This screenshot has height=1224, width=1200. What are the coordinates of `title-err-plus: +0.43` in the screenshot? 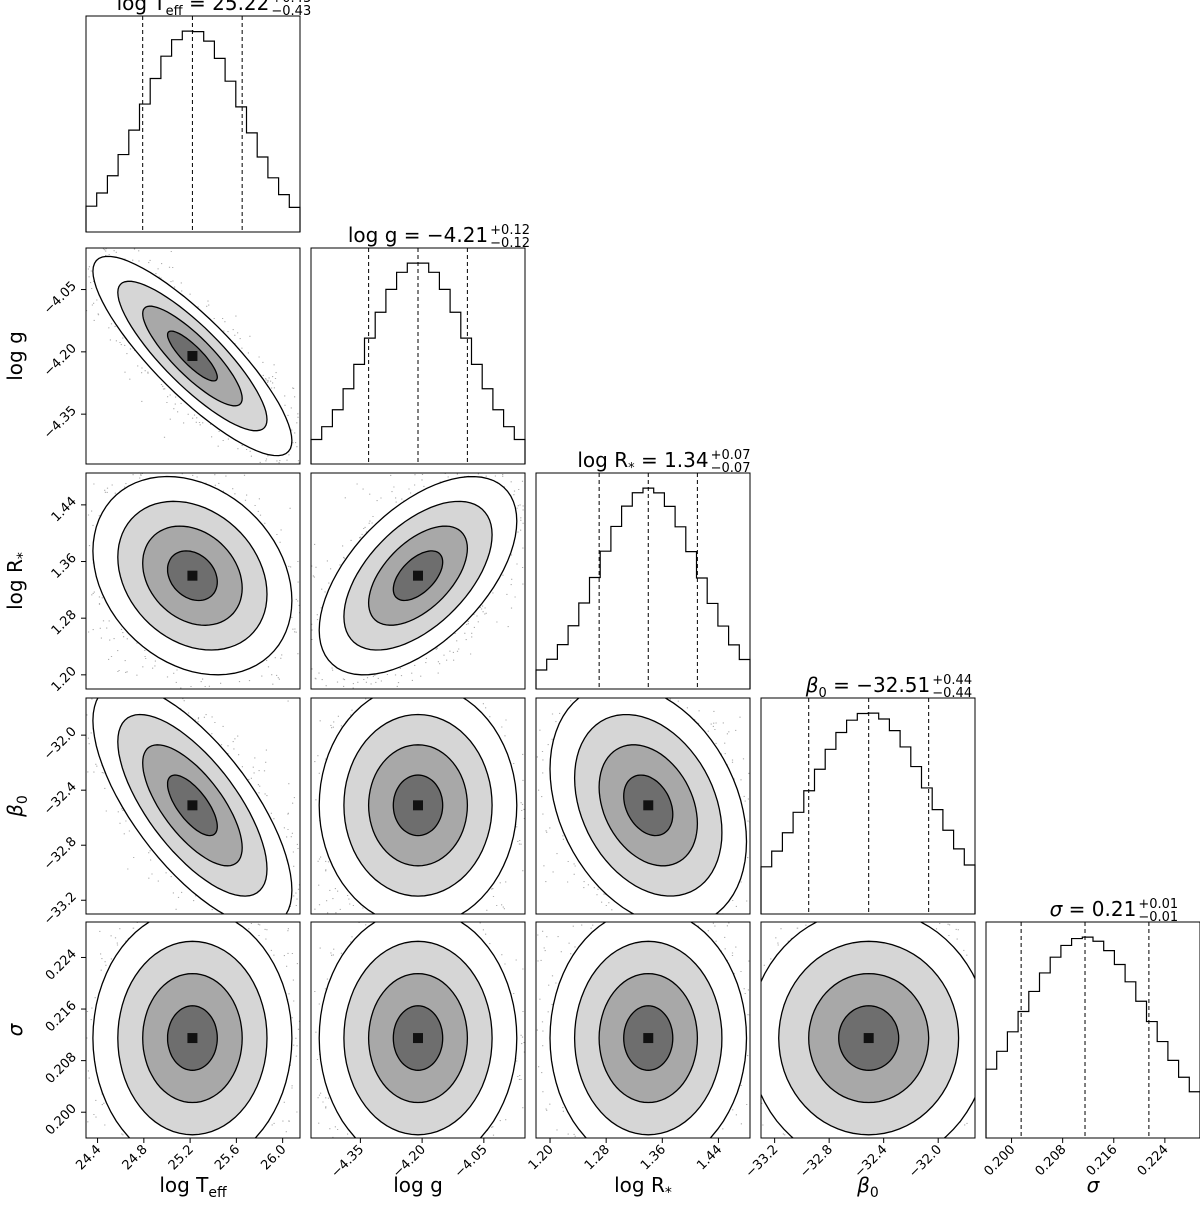 It's located at (291, 3).